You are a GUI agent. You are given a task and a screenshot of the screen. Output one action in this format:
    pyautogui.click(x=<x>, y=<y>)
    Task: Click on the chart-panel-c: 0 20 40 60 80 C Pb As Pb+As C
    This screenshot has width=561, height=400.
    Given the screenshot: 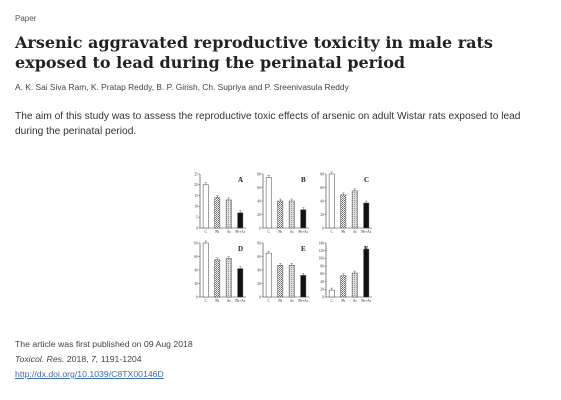 What is the action you would take?
    pyautogui.click(x=346, y=202)
    